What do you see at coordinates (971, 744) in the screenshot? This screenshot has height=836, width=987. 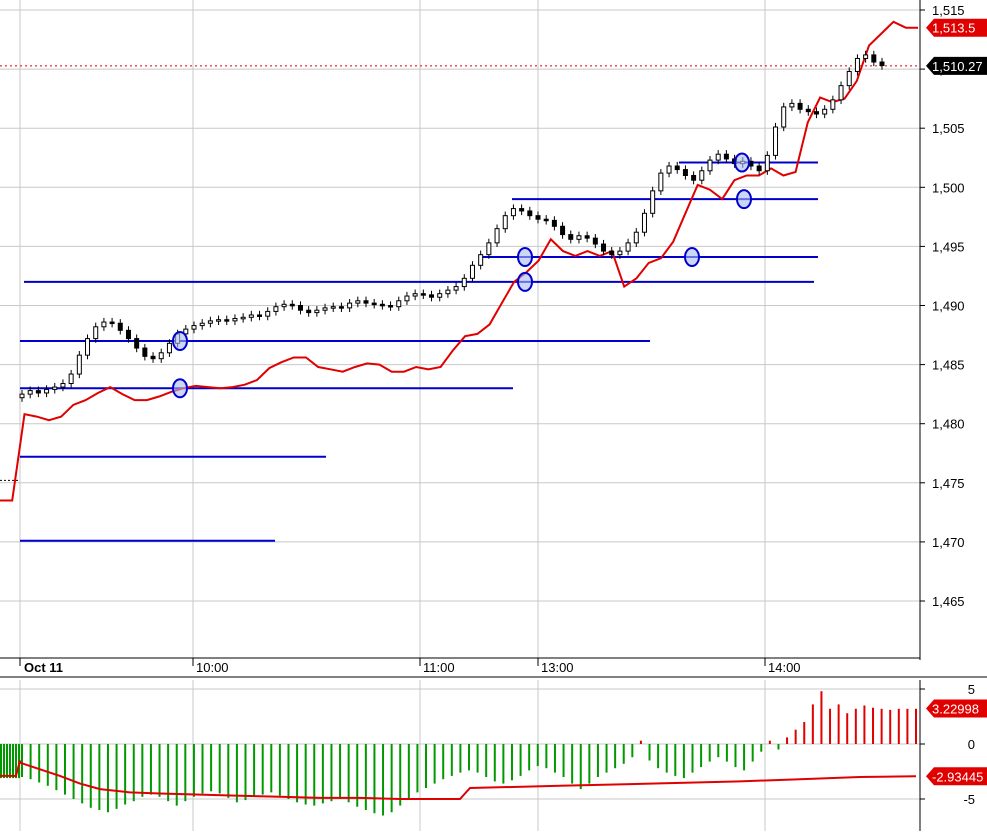 I see `sub-y-tick-label-1: 0` at bounding box center [971, 744].